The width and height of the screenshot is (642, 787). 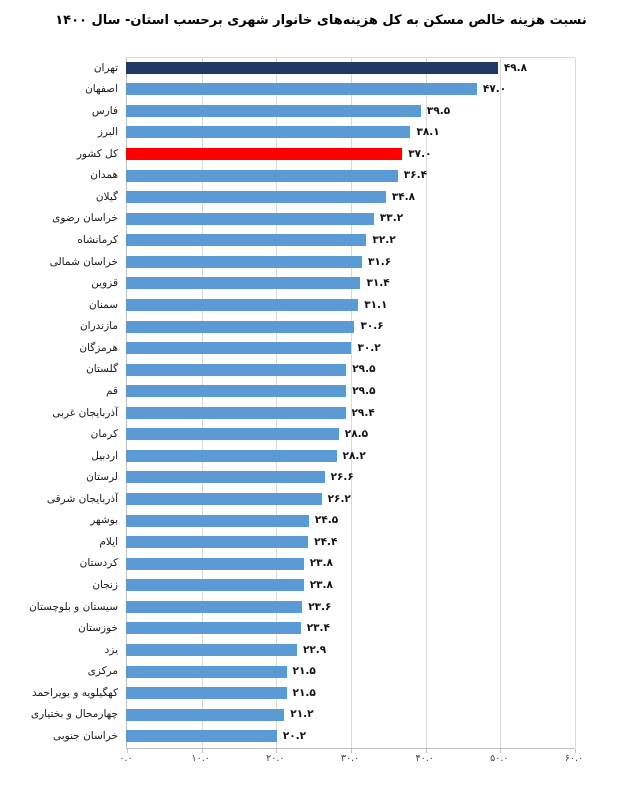 I want to click on bar-value-label: ۳۷.۰, so click(x=420, y=153).